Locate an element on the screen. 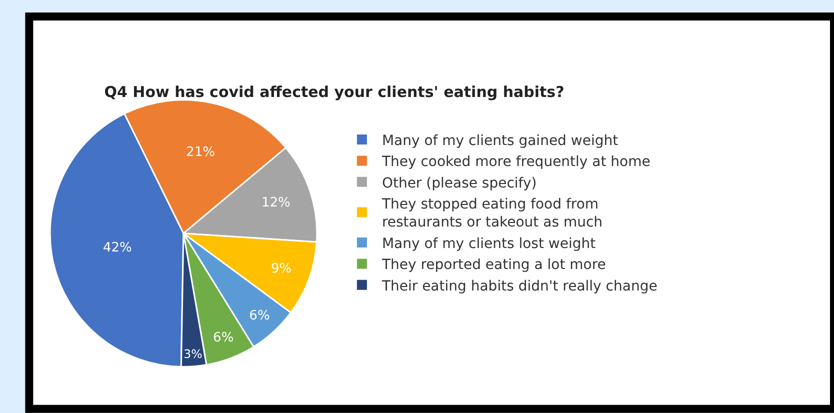 Image resolution: width=834 pixels, height=413 pixels. data-label: 42% is located at coordinates (117, 248).